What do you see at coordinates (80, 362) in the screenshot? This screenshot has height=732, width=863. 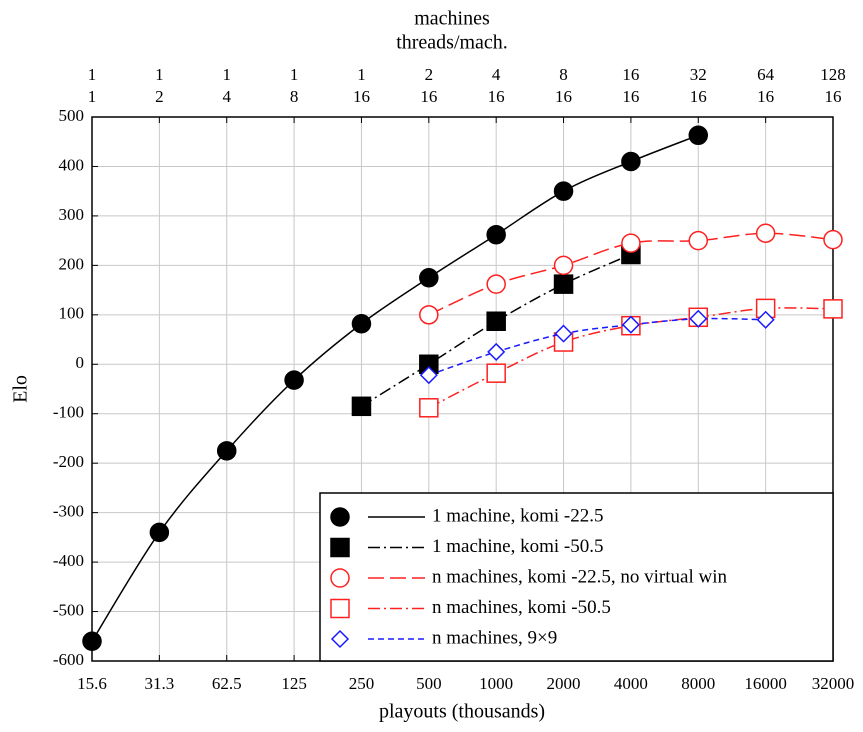 I see `y-tick-label: 0` at bounding box center [80, 362].